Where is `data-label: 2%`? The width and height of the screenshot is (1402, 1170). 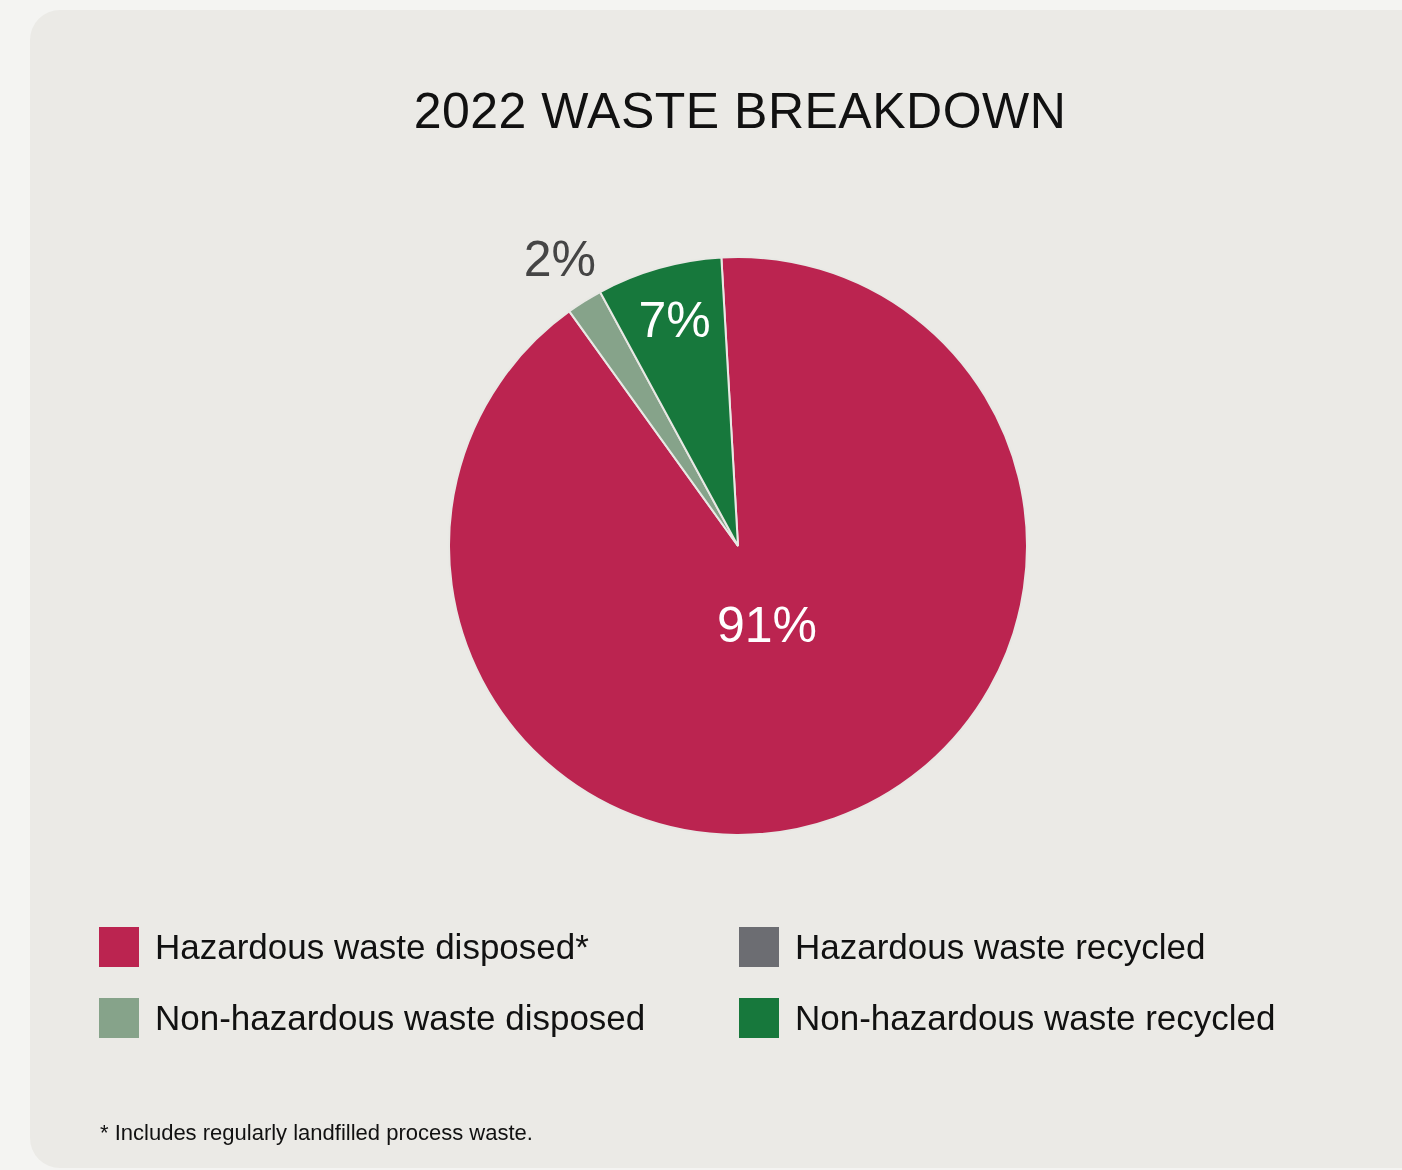
data-label: 2% is located at coordinates (559, 258).